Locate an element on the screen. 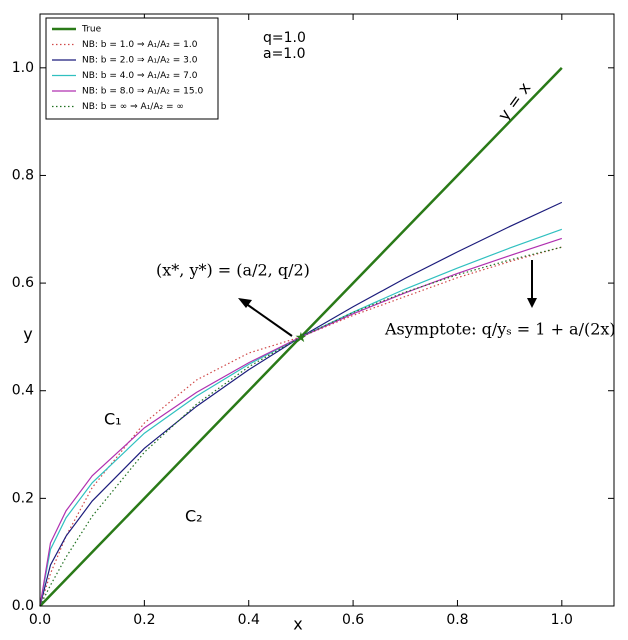 This screenshot has height=640, width=628. legend-label: NB: b = 4.0 ⇒ A₁/A₂ = 7.0 is located at coordinates (140, 76).